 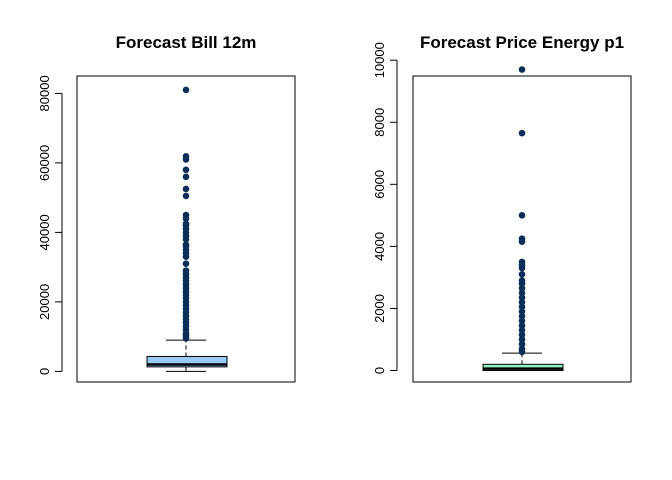 I want to click on y-tick-label: 4000, so click(x=379, y=246).